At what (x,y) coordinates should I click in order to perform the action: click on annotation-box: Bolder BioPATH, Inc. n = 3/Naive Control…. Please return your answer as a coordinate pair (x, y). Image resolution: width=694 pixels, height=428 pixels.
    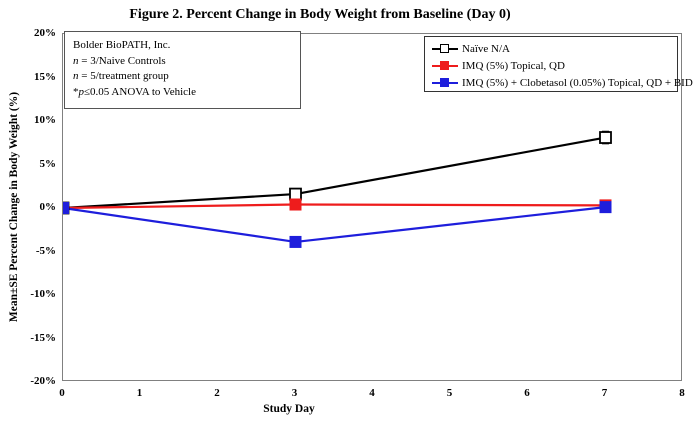
    Looking at the image, I should click on (182, 70).